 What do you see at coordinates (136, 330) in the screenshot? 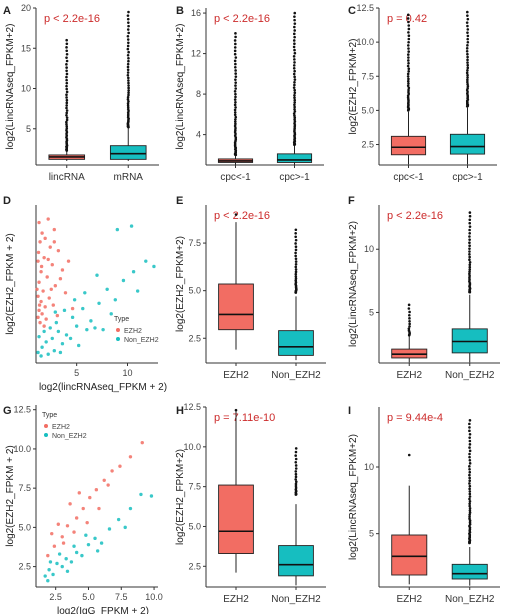
I see `legend: Type EZH2 Non_EZH2` at bounding box center [136, 330].